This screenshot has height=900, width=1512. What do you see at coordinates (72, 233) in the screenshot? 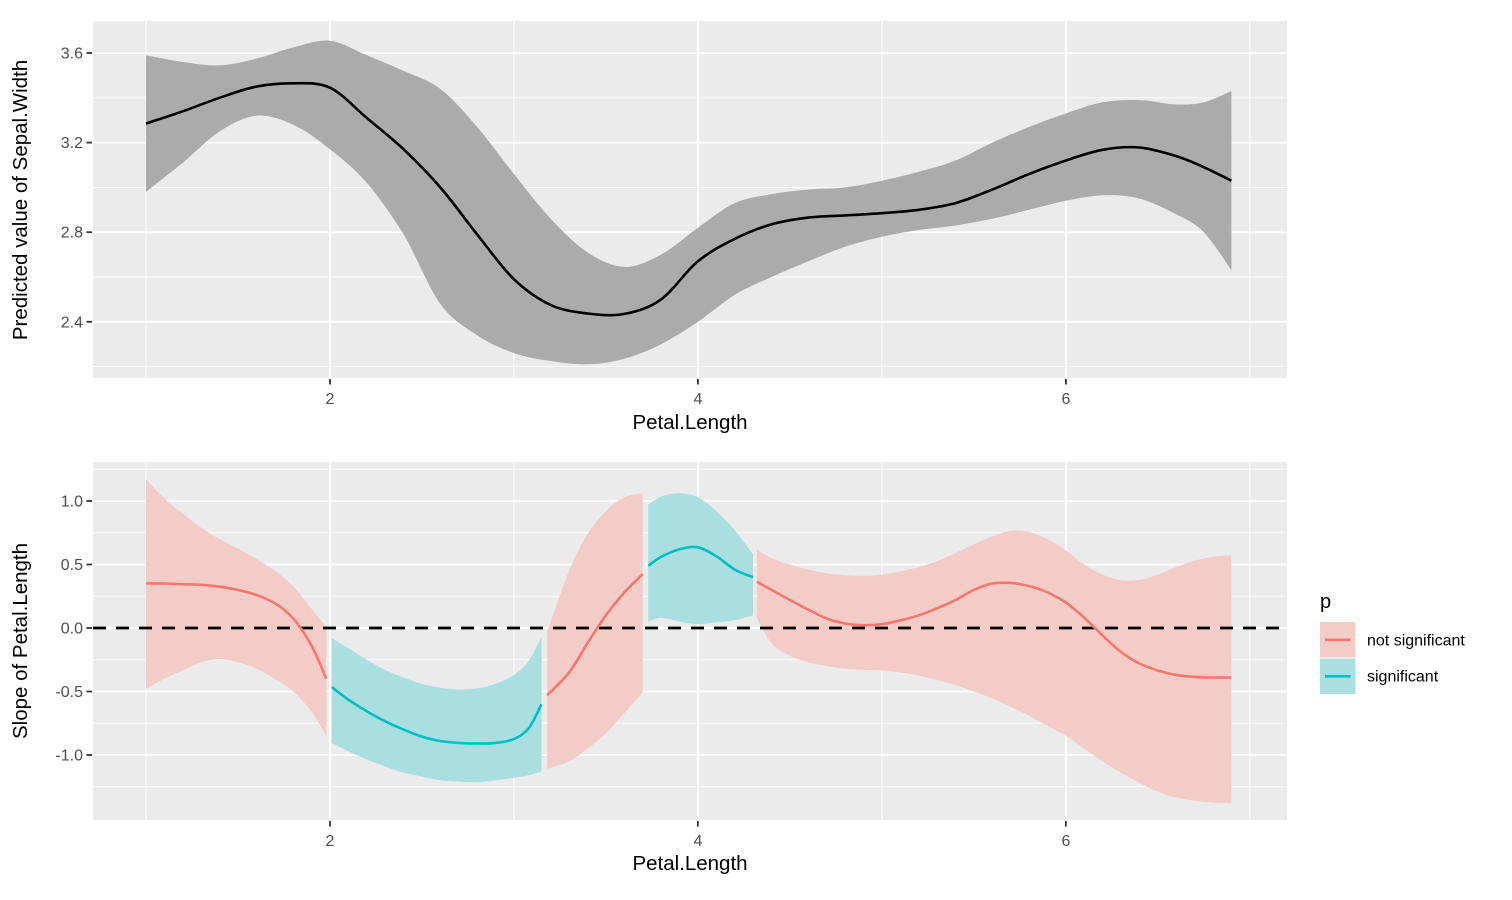
I see `y-tick-label: 2.8` at bounding box center [72, 233].